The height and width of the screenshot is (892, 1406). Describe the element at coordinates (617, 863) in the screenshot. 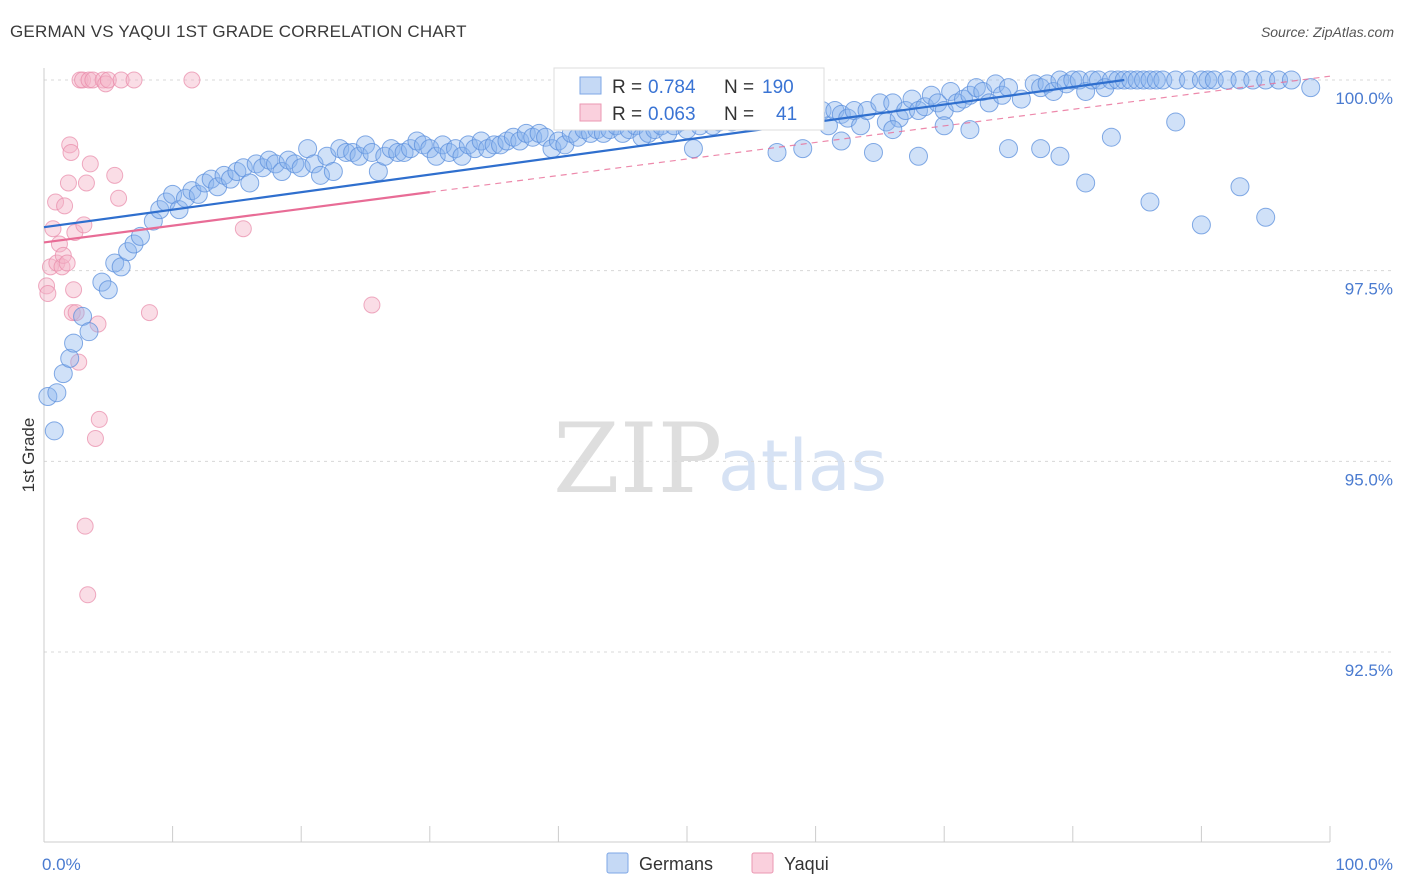

I see `legend-germans-swatch` at that location.